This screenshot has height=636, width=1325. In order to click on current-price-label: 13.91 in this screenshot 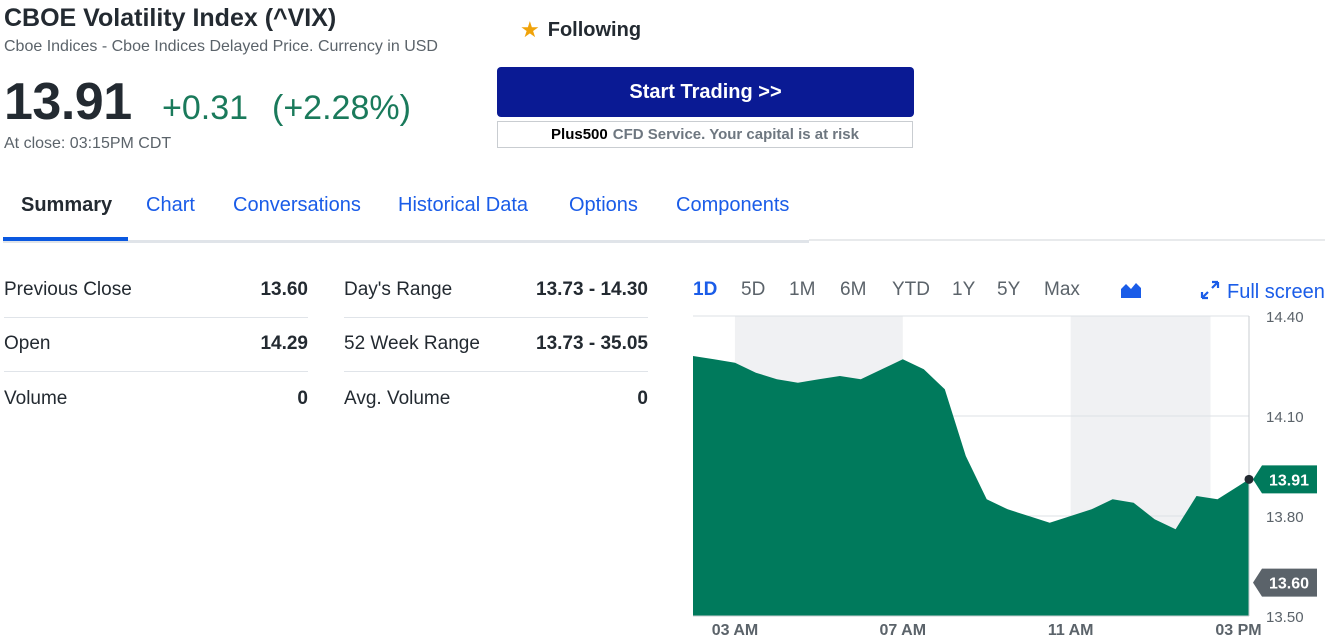, I will do `click(1289, 480)`.